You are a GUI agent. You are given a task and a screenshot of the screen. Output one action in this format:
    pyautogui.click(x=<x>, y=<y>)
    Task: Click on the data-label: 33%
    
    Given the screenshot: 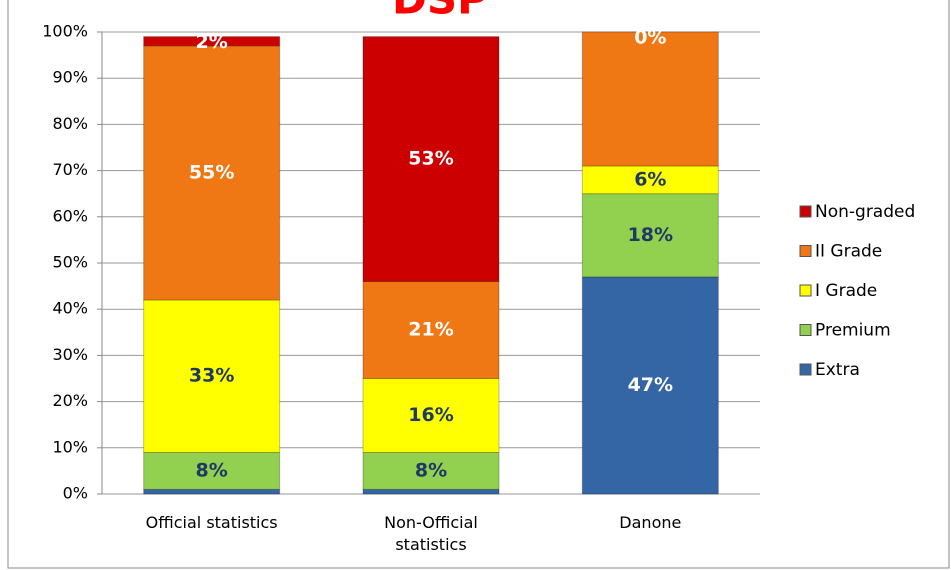 What is the action you would take?
    pyautogui.click(x=211, y=376)
    